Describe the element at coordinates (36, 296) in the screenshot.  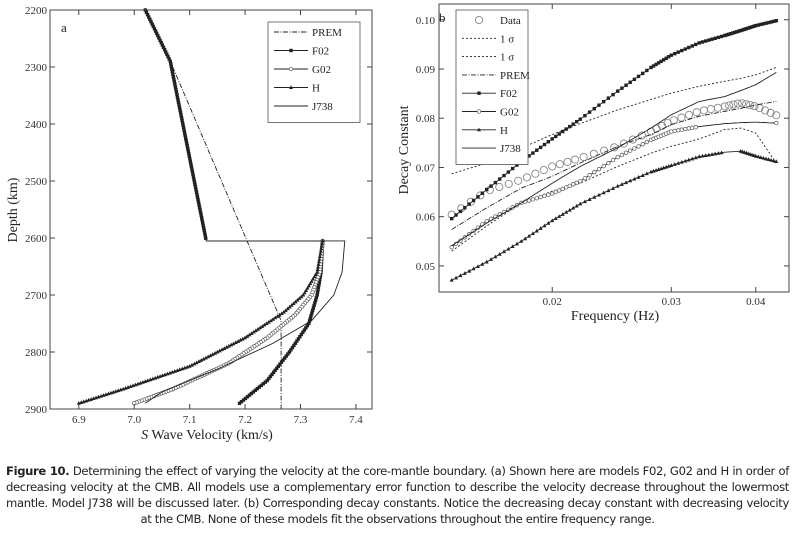
I see `y-tick-label: 2700` at that location.